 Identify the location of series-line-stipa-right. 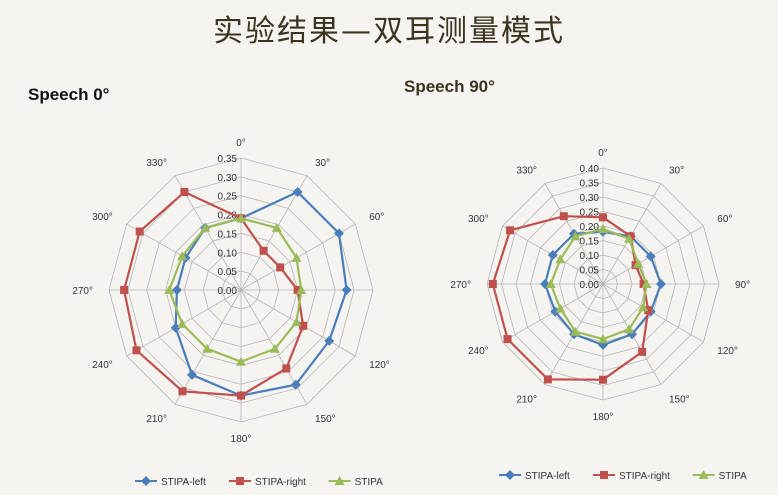
(213, 293).